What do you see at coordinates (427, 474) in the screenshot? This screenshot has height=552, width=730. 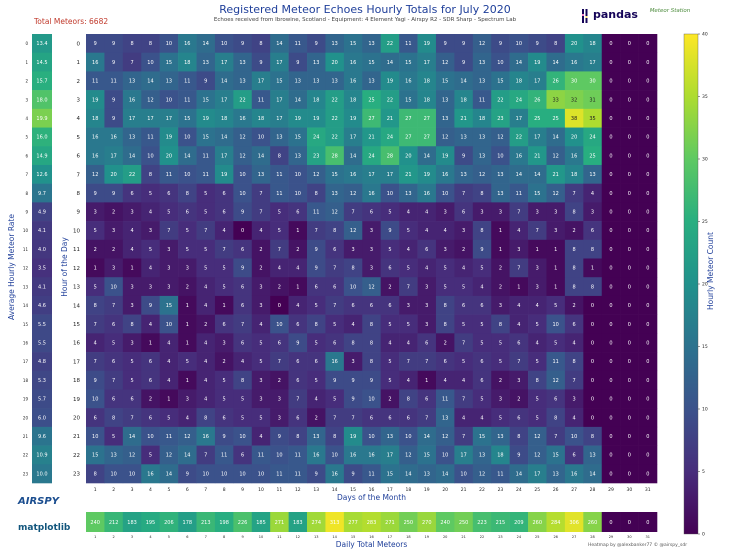 I see `cell-value-label: 13` at bounding box center [427, 474].